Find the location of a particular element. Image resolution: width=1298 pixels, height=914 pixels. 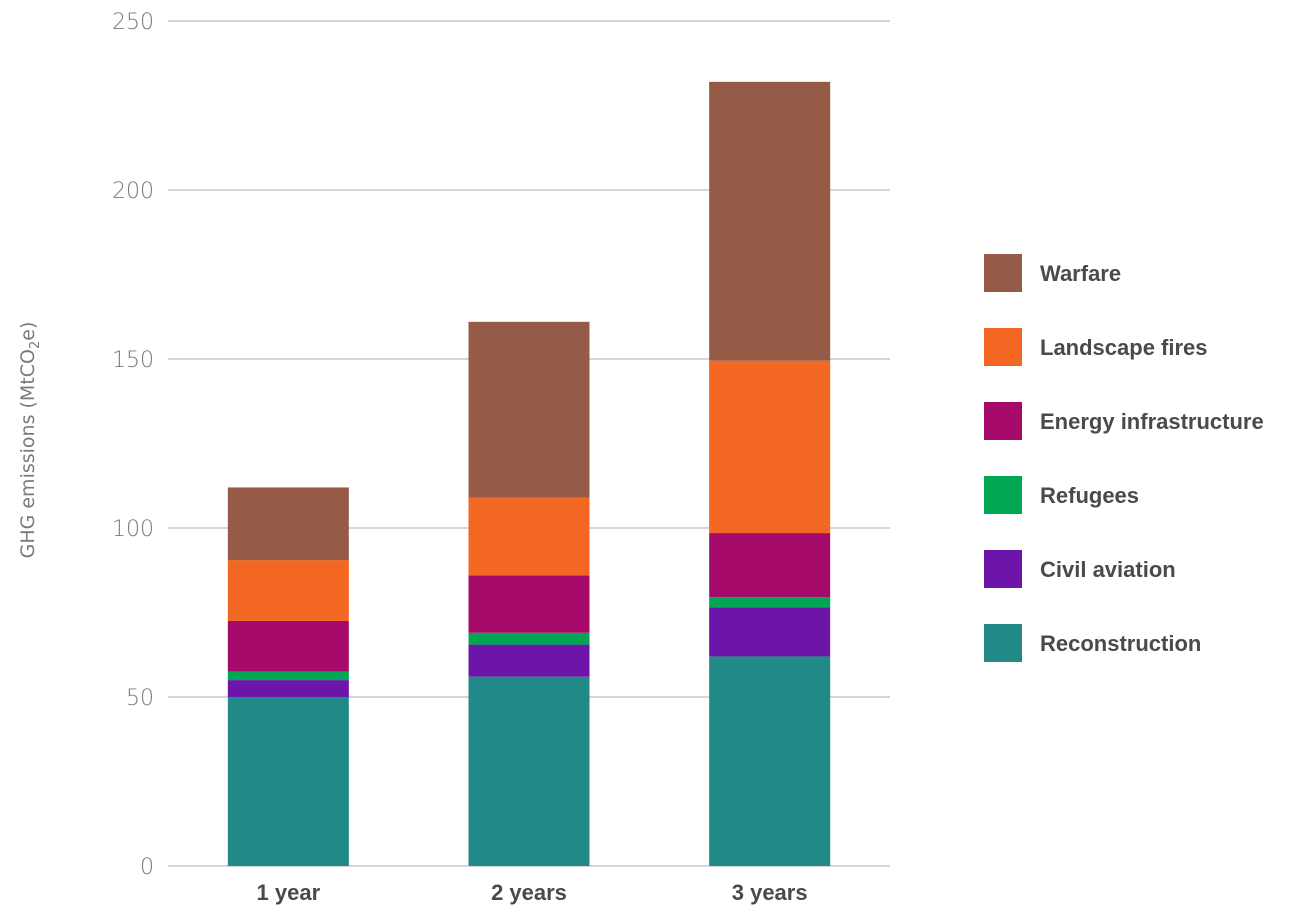

y-tick-label-200: 200 is located at coordinates (133, 191).